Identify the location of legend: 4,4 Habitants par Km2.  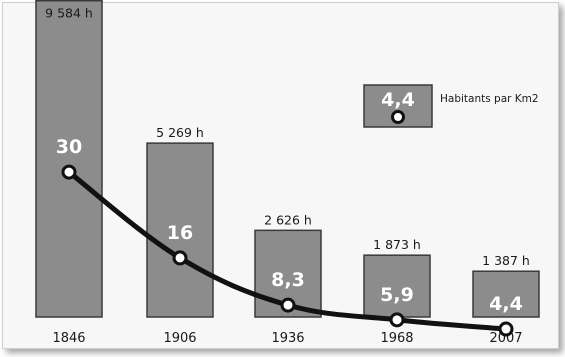
(451, 106).